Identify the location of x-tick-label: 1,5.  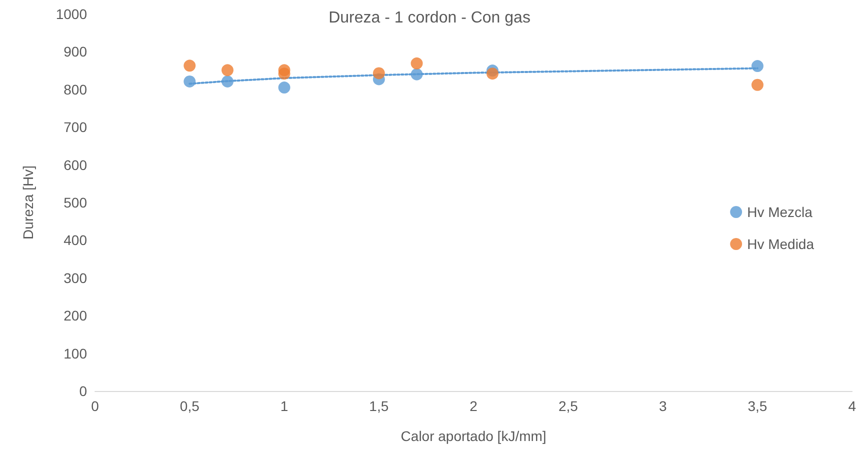
(379, 406).